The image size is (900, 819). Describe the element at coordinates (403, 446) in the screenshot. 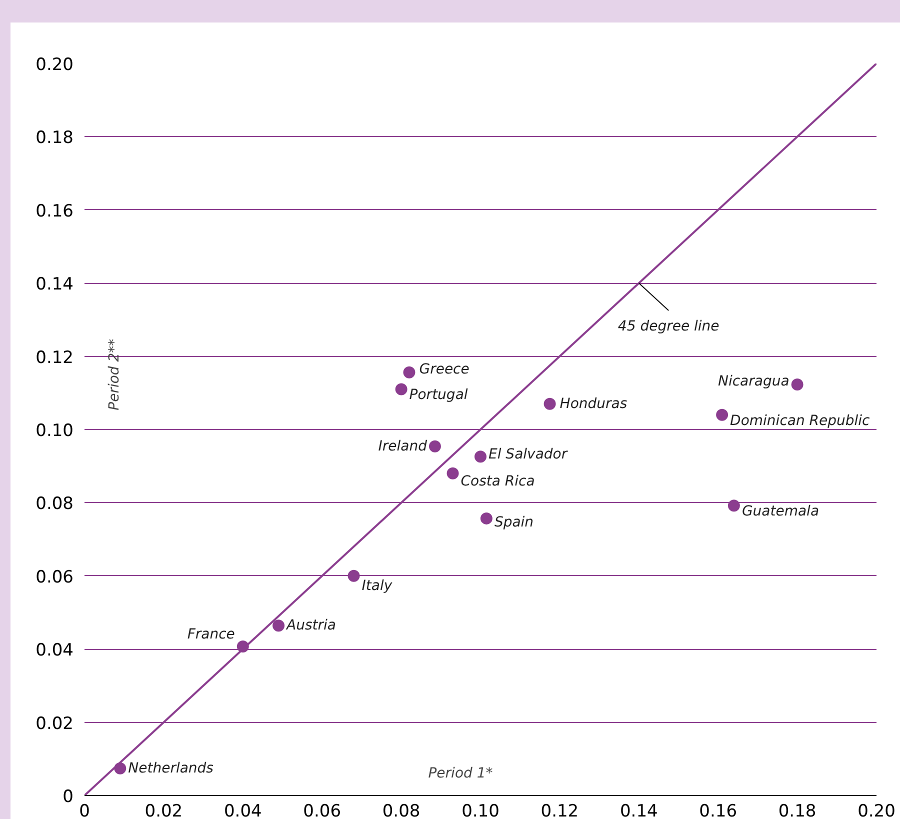

I see `annotation: Ireland` at that location.